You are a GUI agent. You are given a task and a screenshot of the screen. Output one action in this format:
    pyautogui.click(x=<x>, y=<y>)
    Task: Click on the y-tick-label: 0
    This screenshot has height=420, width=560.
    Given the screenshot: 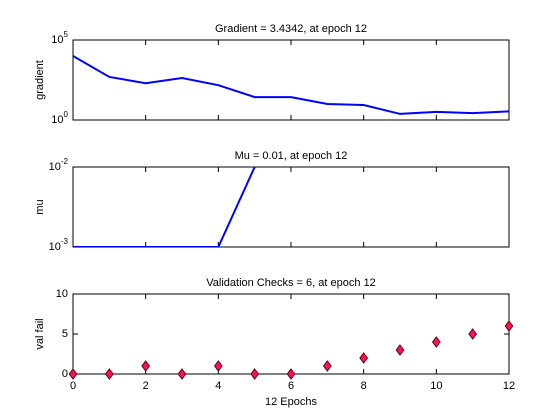 What is the action you would take?
    pyautogui.click(x=65, y=374)
    